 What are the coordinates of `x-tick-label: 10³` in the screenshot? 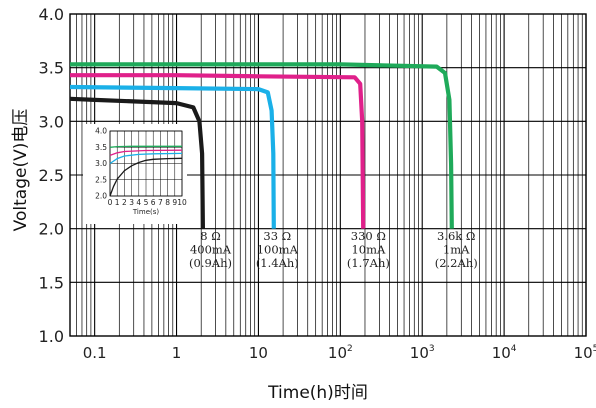 It's located at (422, 353).